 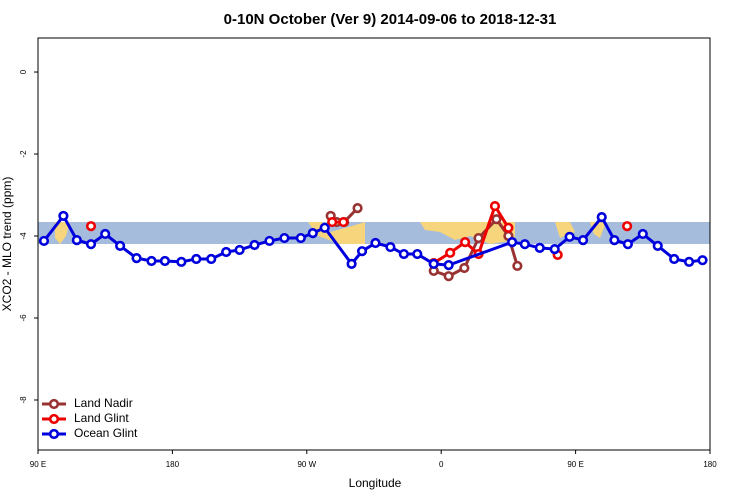 I want to click on y-tick-label: 0, so click(x=23, y=71).